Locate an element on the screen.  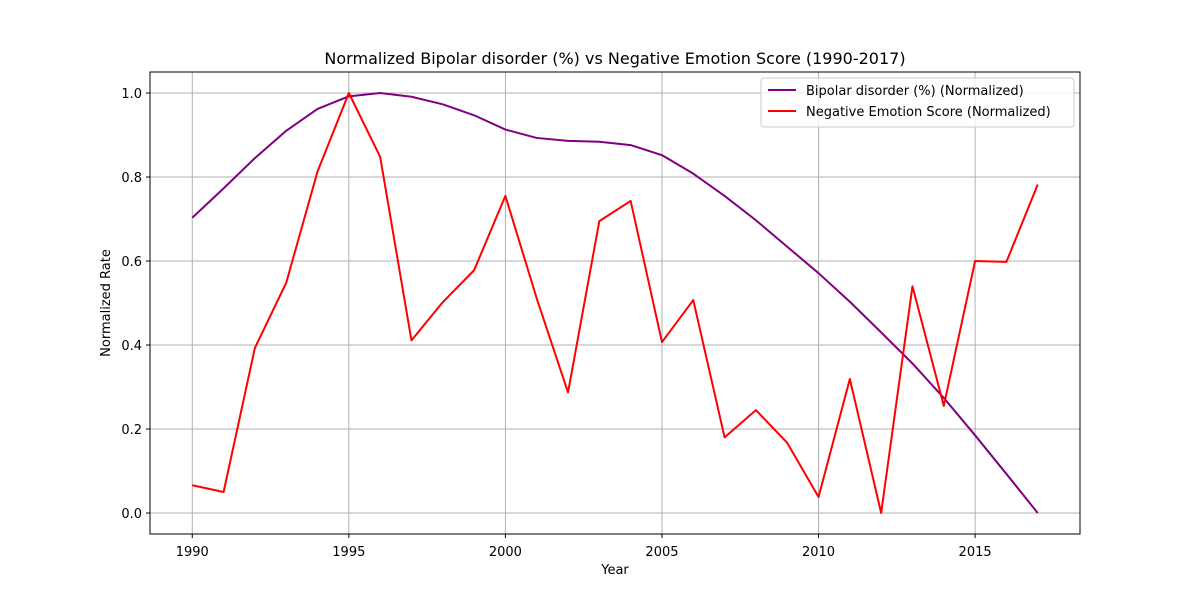
y-tick-label: 0.2 is located at coordinates (131, 430).